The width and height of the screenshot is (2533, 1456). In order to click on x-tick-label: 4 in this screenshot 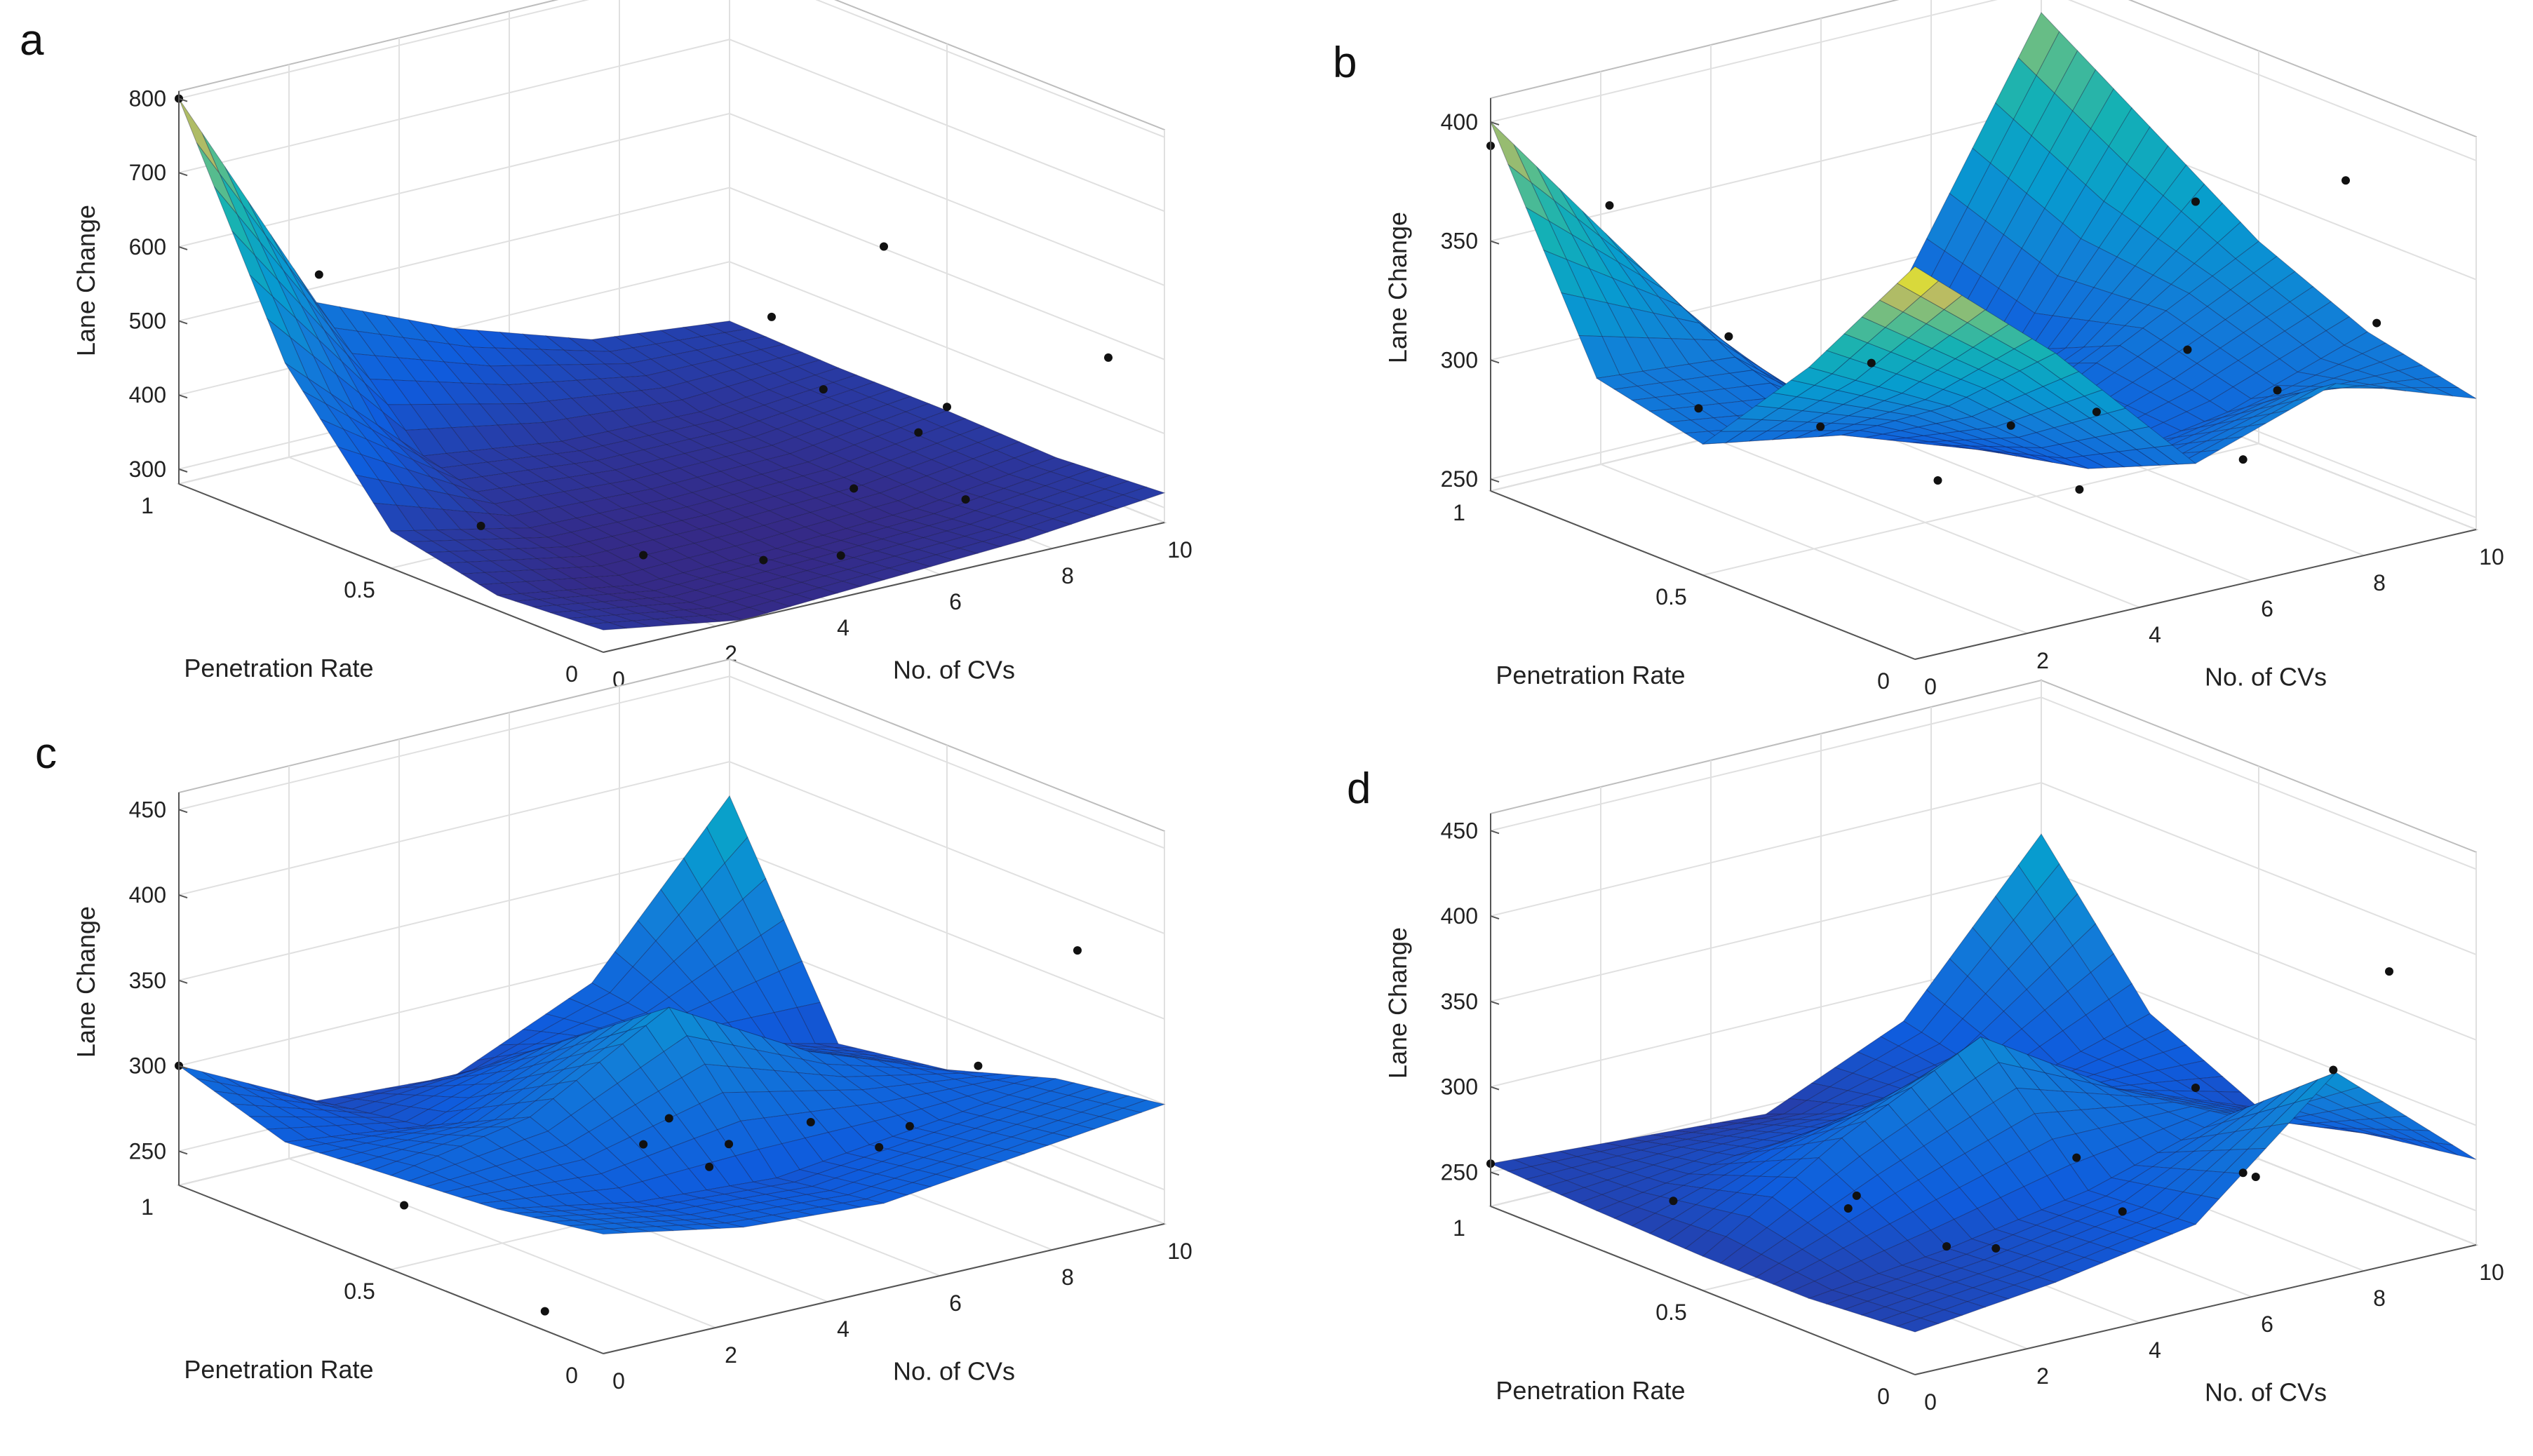, I will do `click(2155, 1350)`.